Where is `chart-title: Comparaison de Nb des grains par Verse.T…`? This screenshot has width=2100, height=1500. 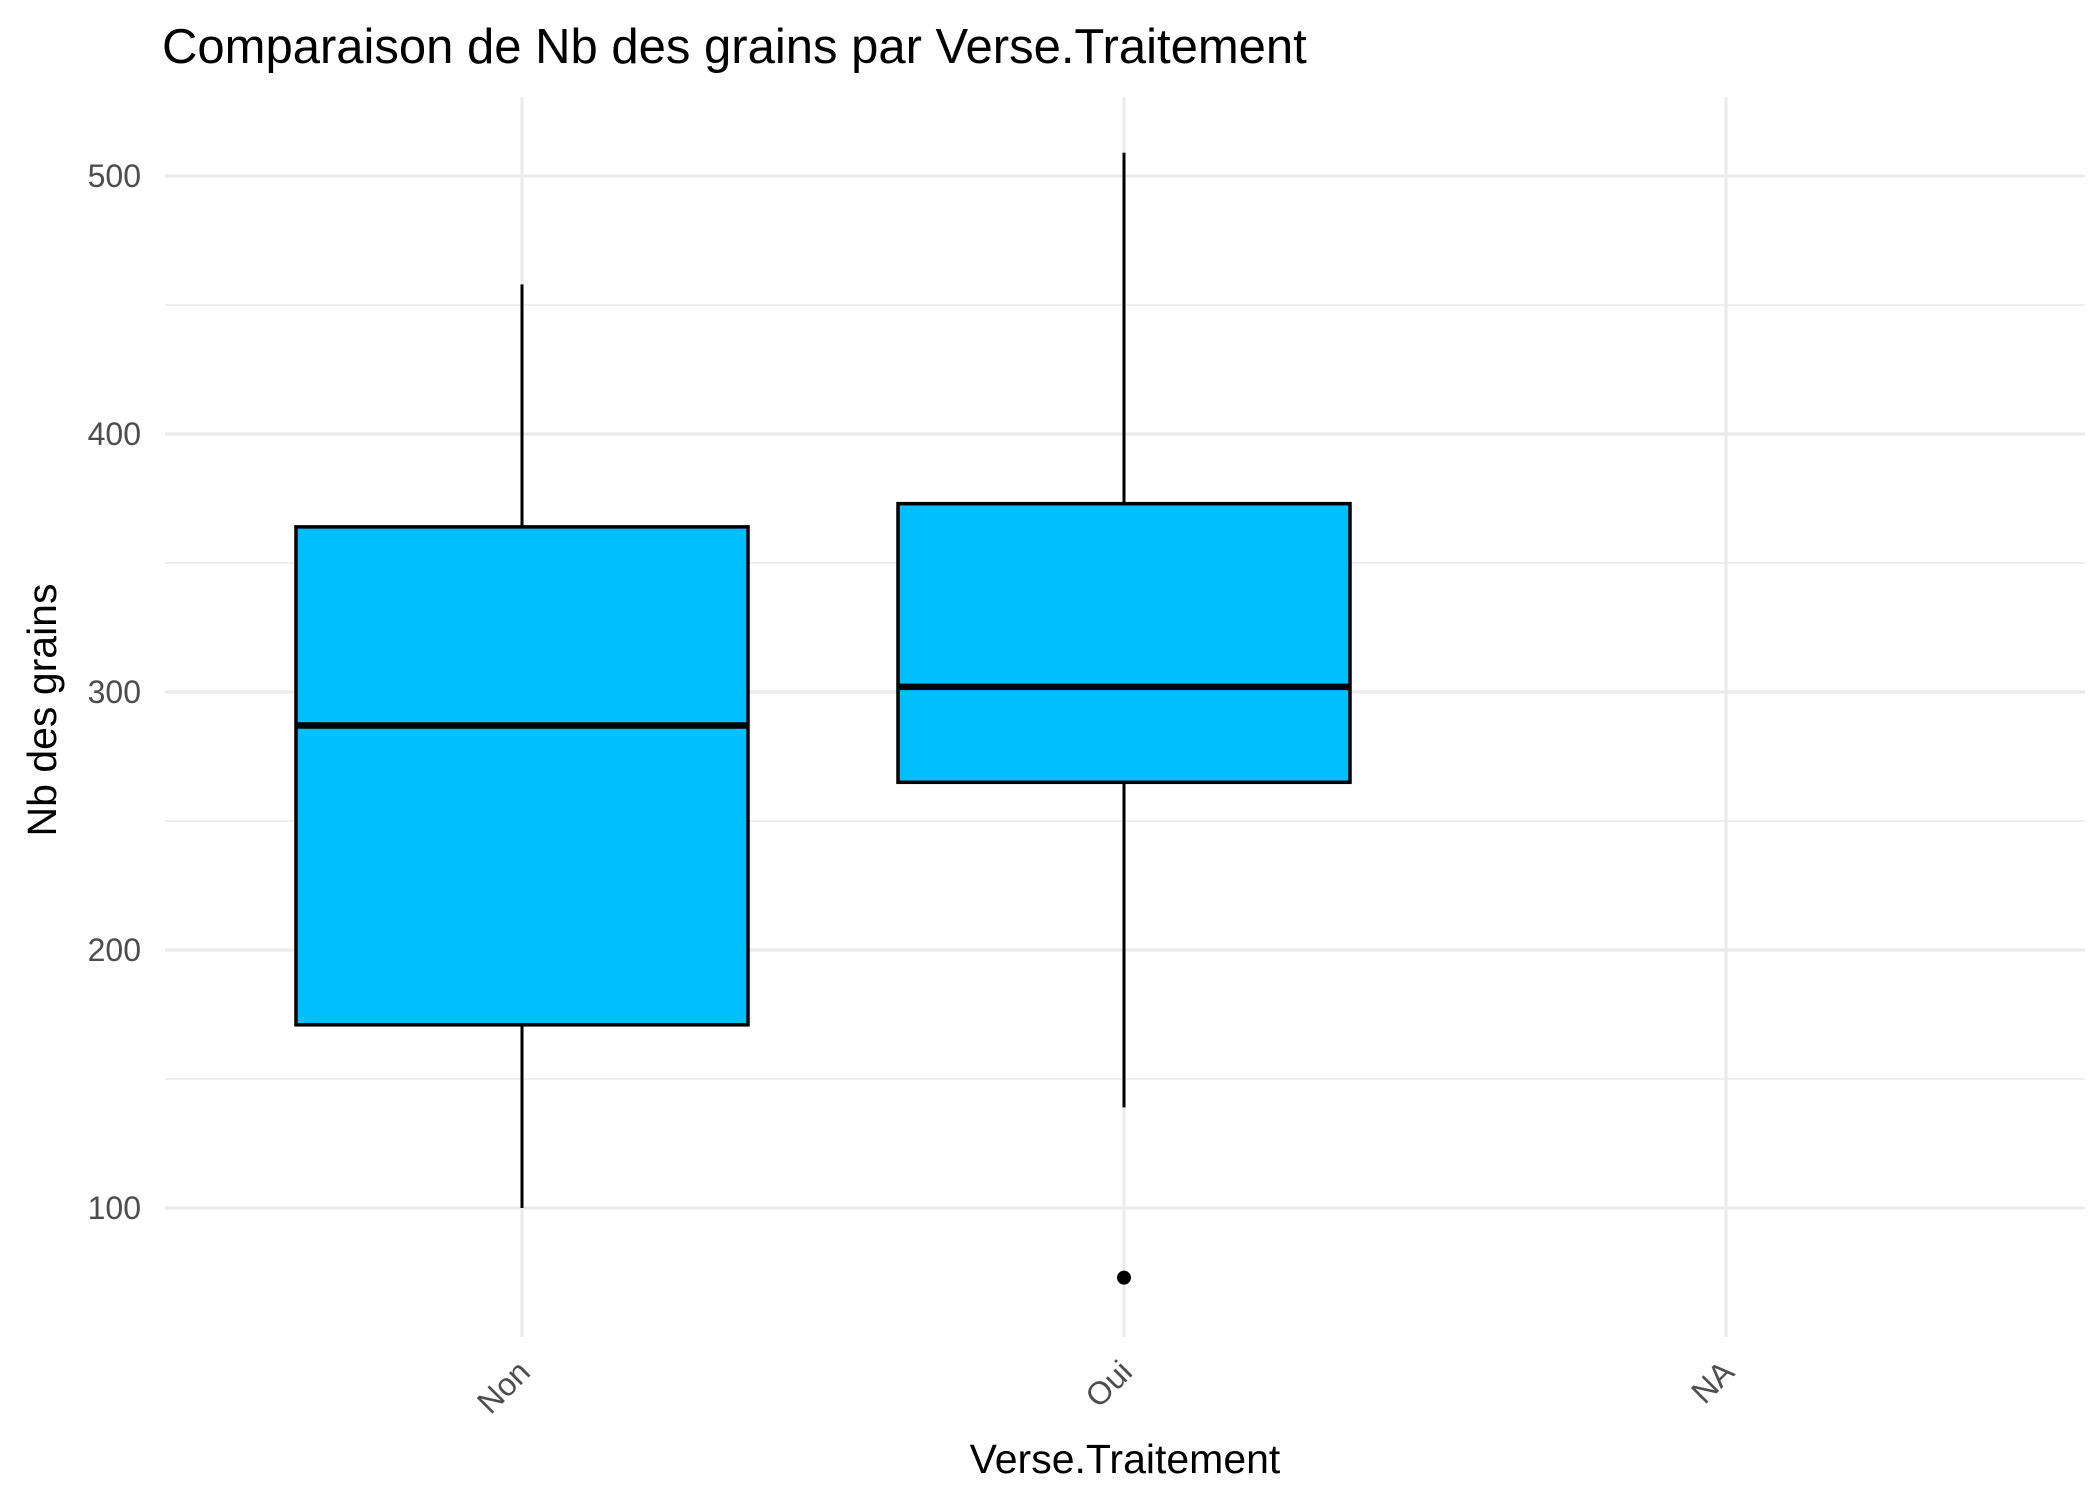 chart-title: Comparaison de Nb des grains par Verse.T… is located at coordinates (734, 47).